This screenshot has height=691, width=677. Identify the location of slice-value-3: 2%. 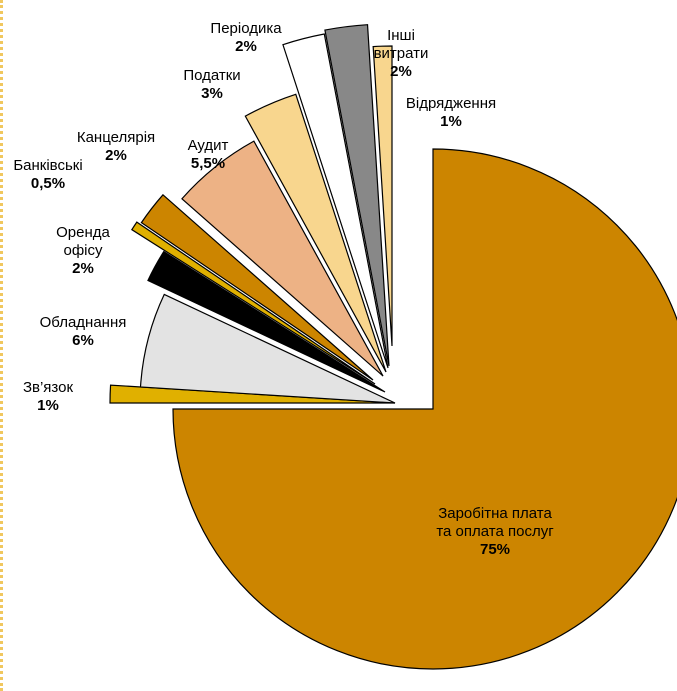
(83, 268).